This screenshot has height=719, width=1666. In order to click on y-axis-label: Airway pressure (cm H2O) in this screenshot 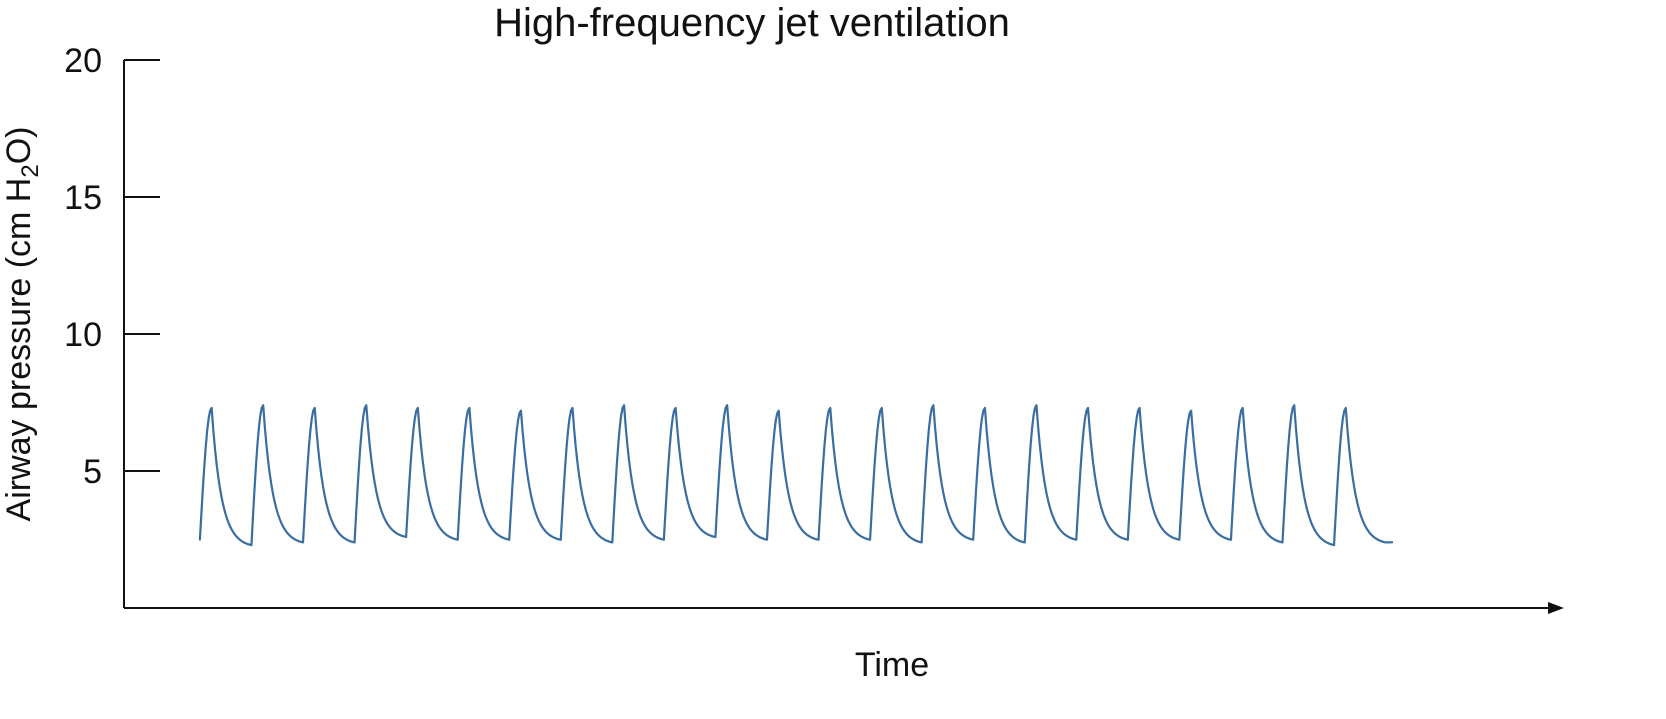, I will do `click(22, 324)`.